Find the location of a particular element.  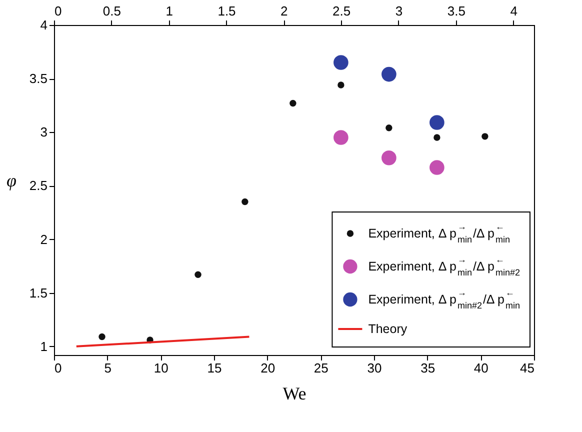

x-tick-label: 15 is located at coordinates (214, 368).